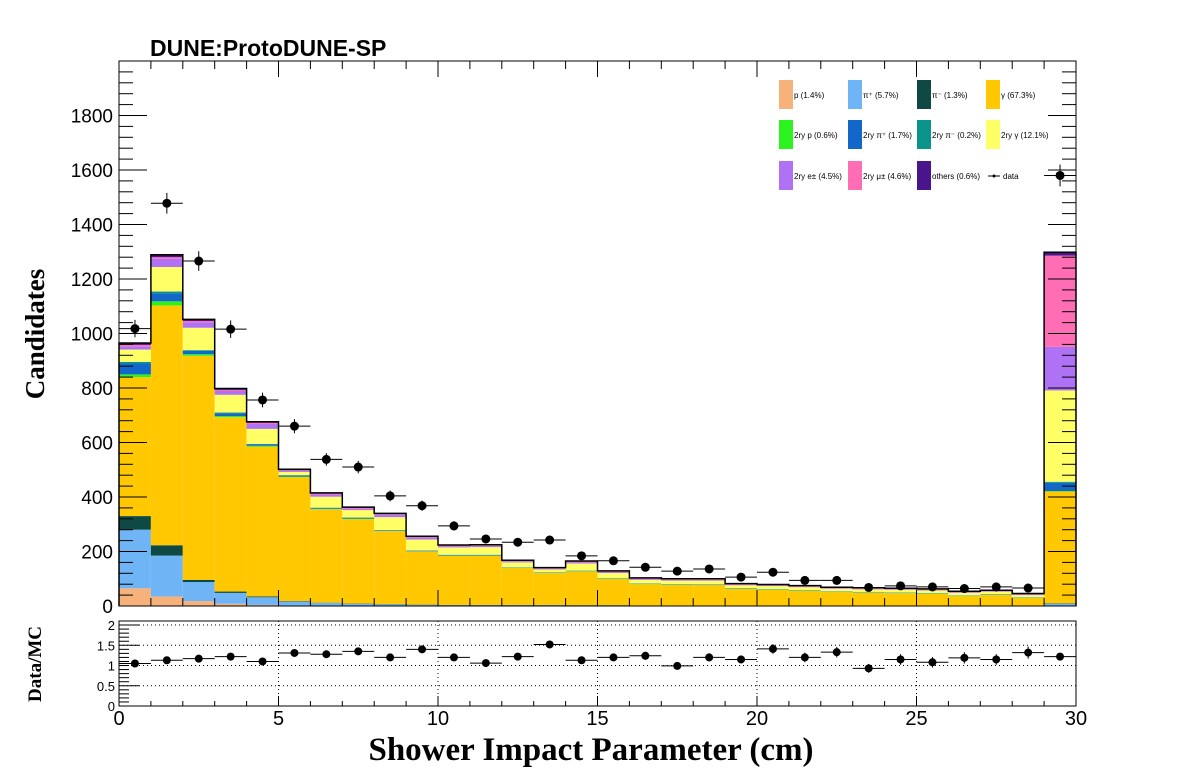 The image size is (1196, 772). What do you see at coordinates (956, 176) in the screenshot?
I see `legend-label-10: others (0.6%)` at bounding box center [956, 176].